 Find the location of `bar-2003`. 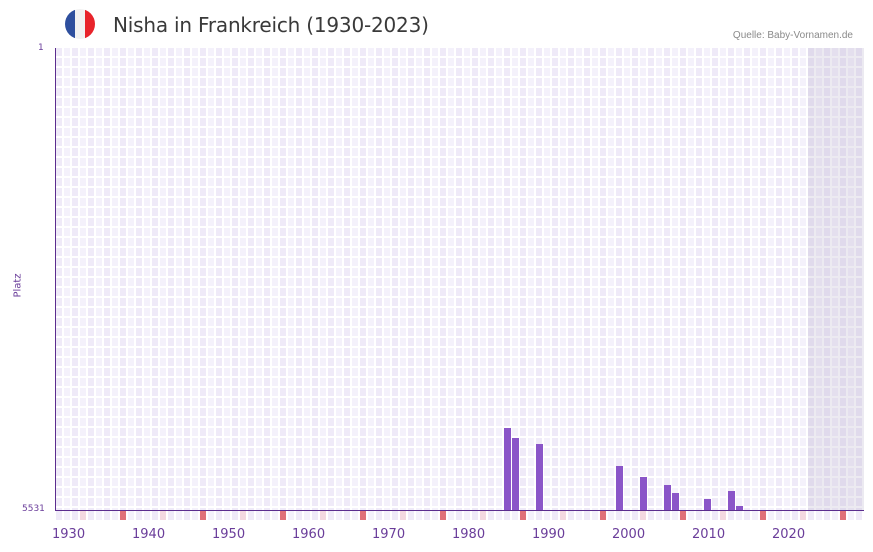

bar-2003 is located at coordinates (643, 493).